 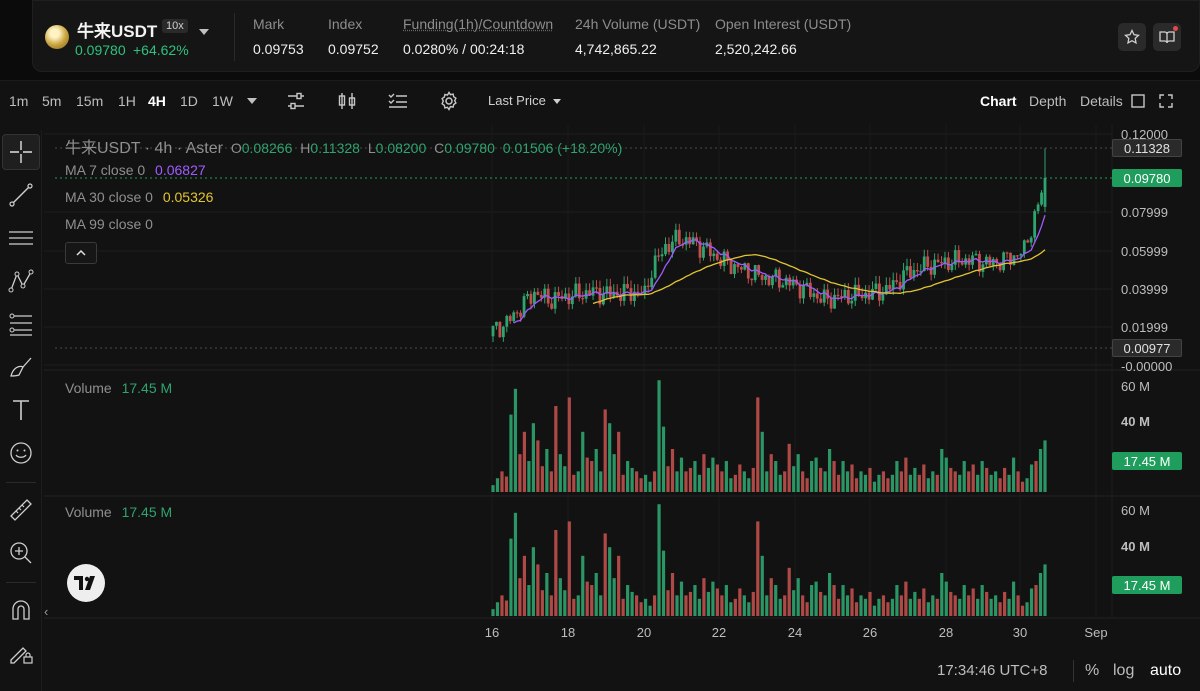 I want to click on trendline-tool, so click(x=21, y=195).